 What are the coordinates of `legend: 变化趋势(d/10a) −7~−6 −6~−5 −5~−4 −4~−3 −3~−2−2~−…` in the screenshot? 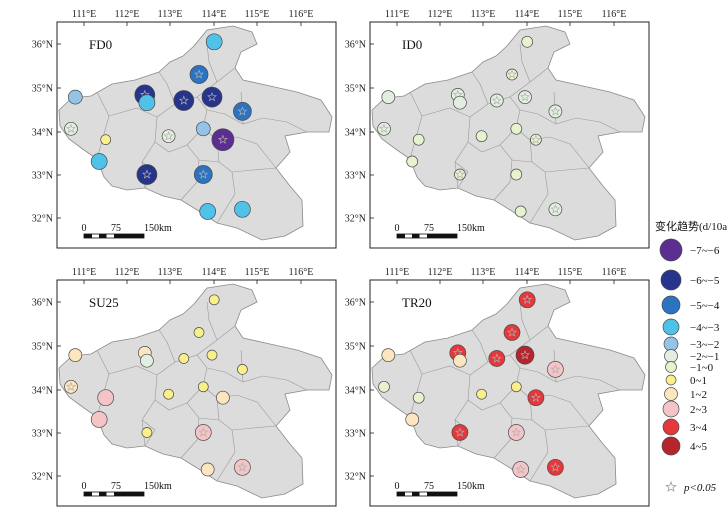 It's located at (691, 356).